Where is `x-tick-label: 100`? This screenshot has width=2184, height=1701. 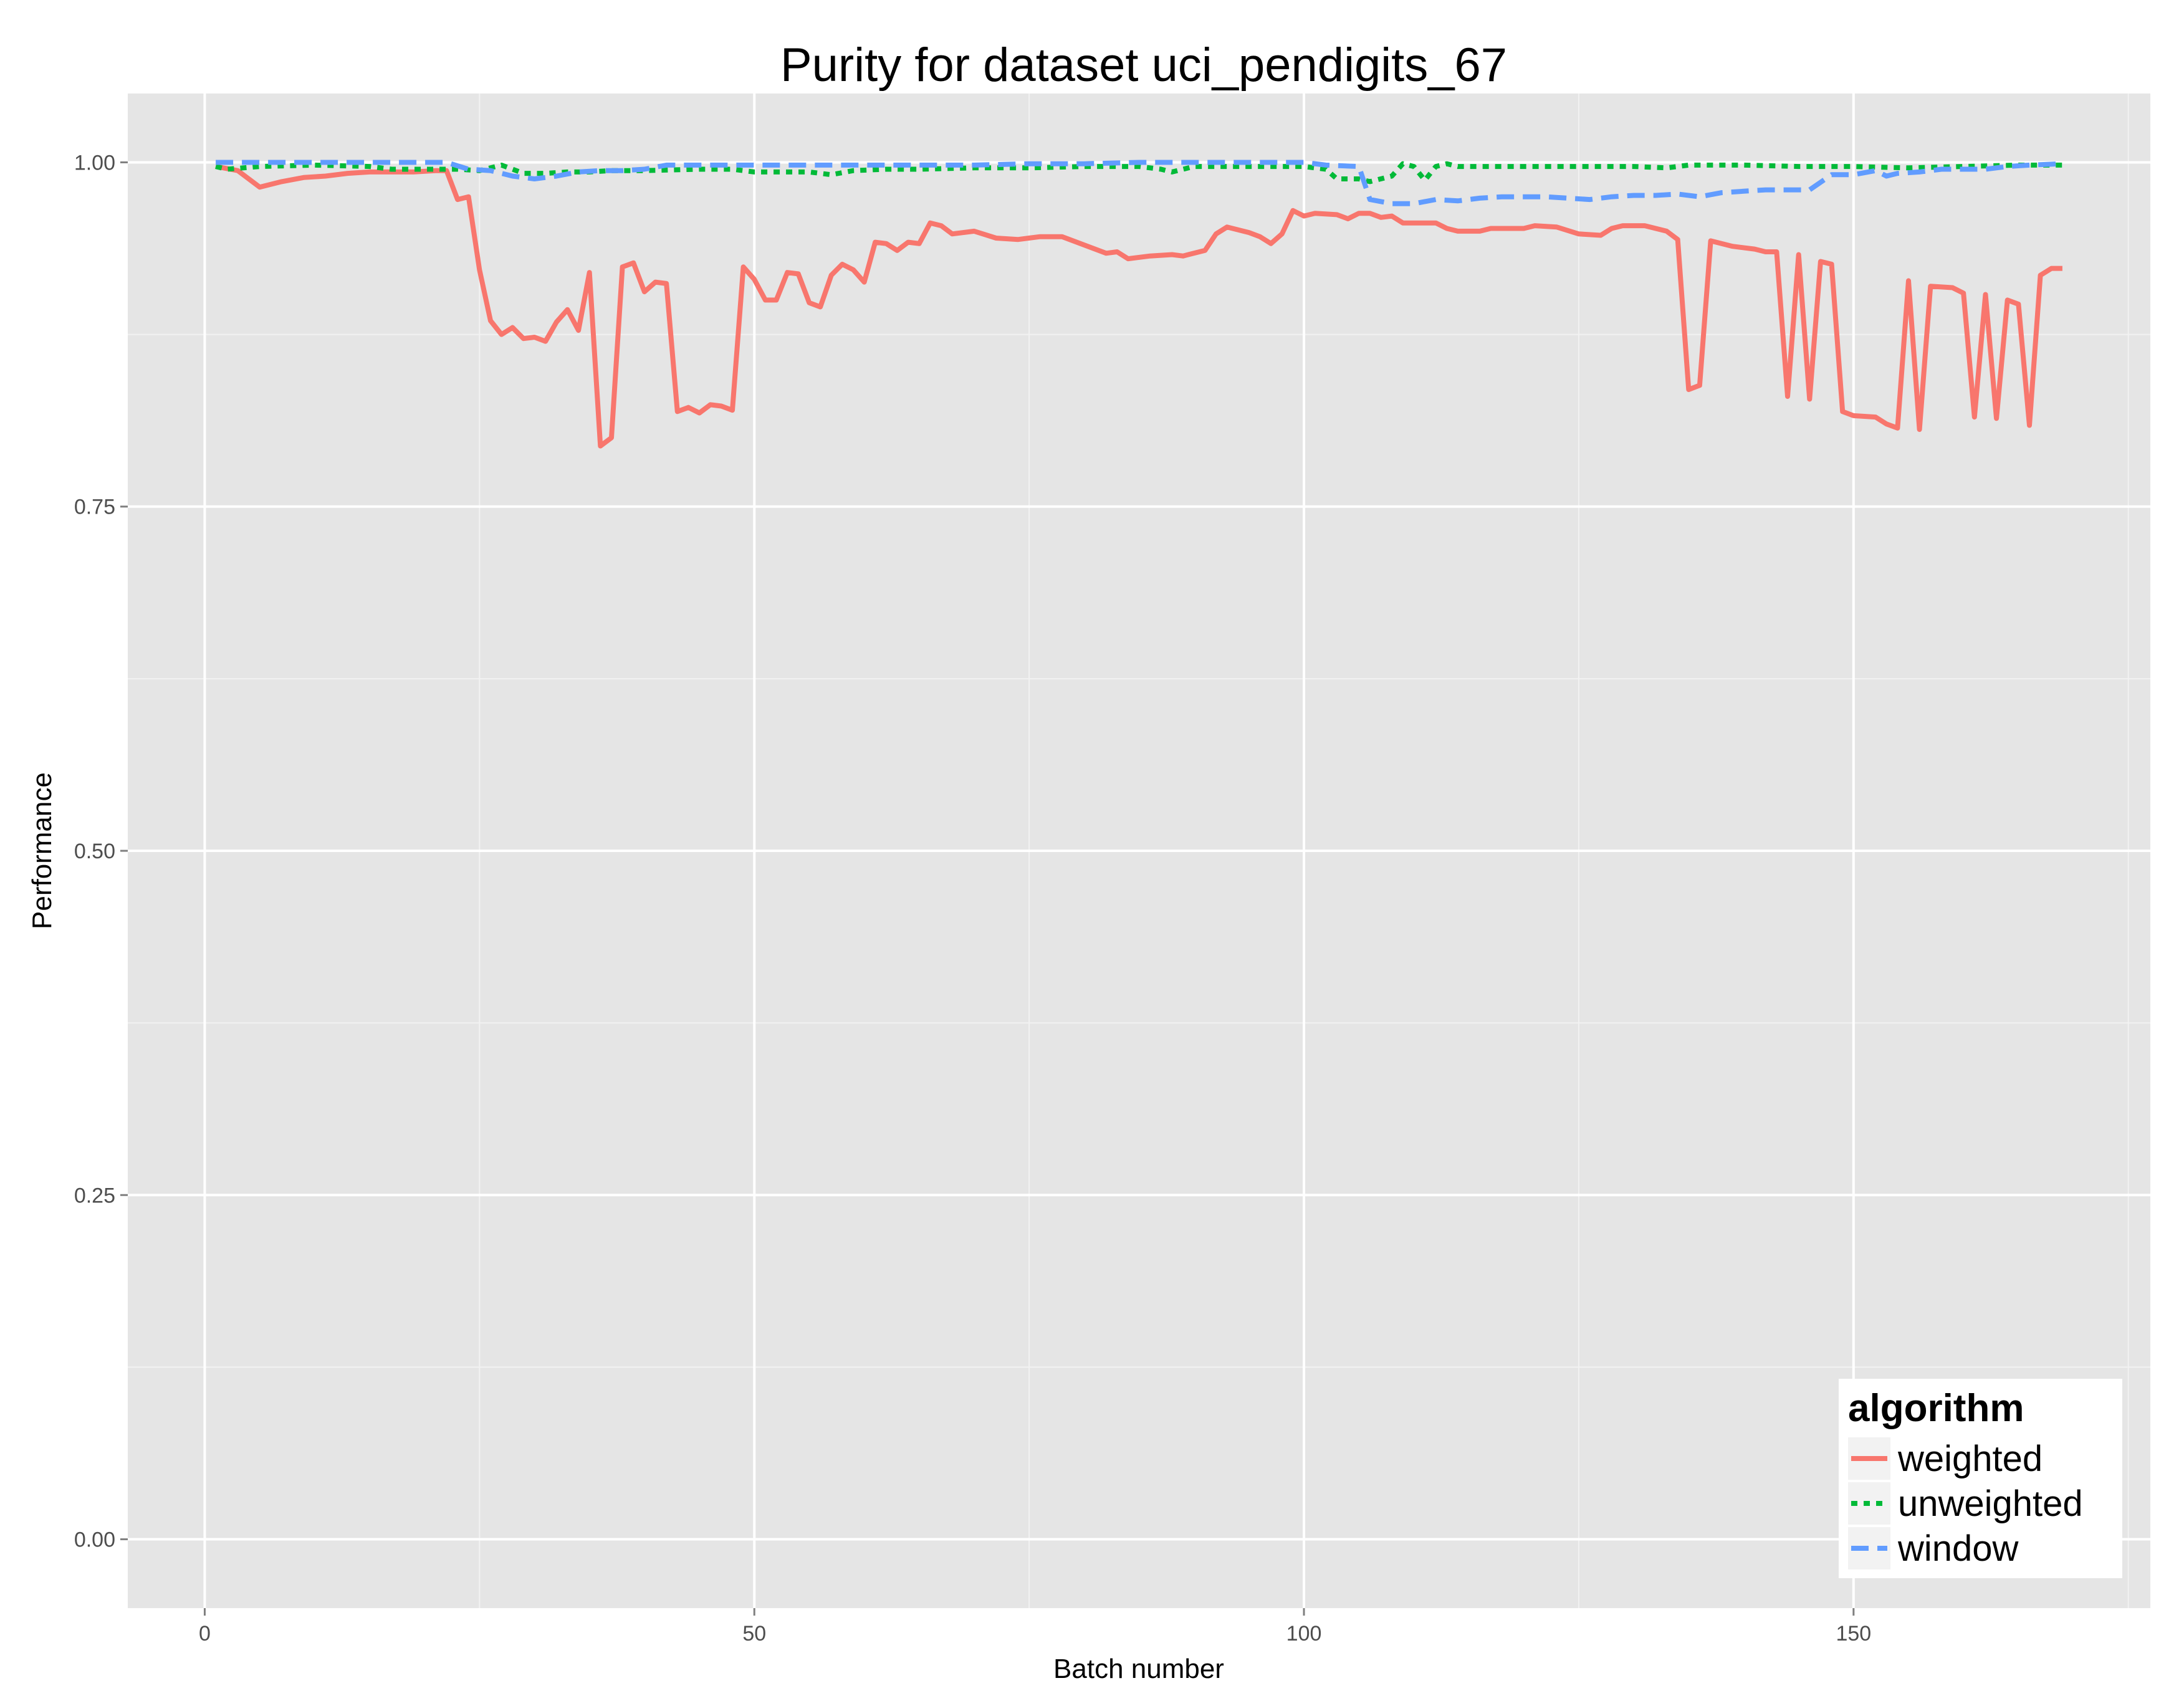 x-tick-label: 100 is located at coordinates (1304, 1634).